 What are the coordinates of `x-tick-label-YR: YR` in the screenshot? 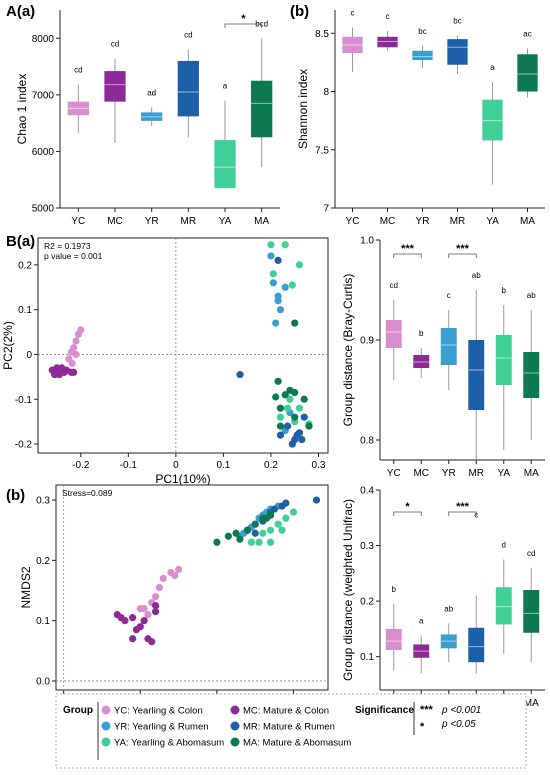 It's located at (152, 221).